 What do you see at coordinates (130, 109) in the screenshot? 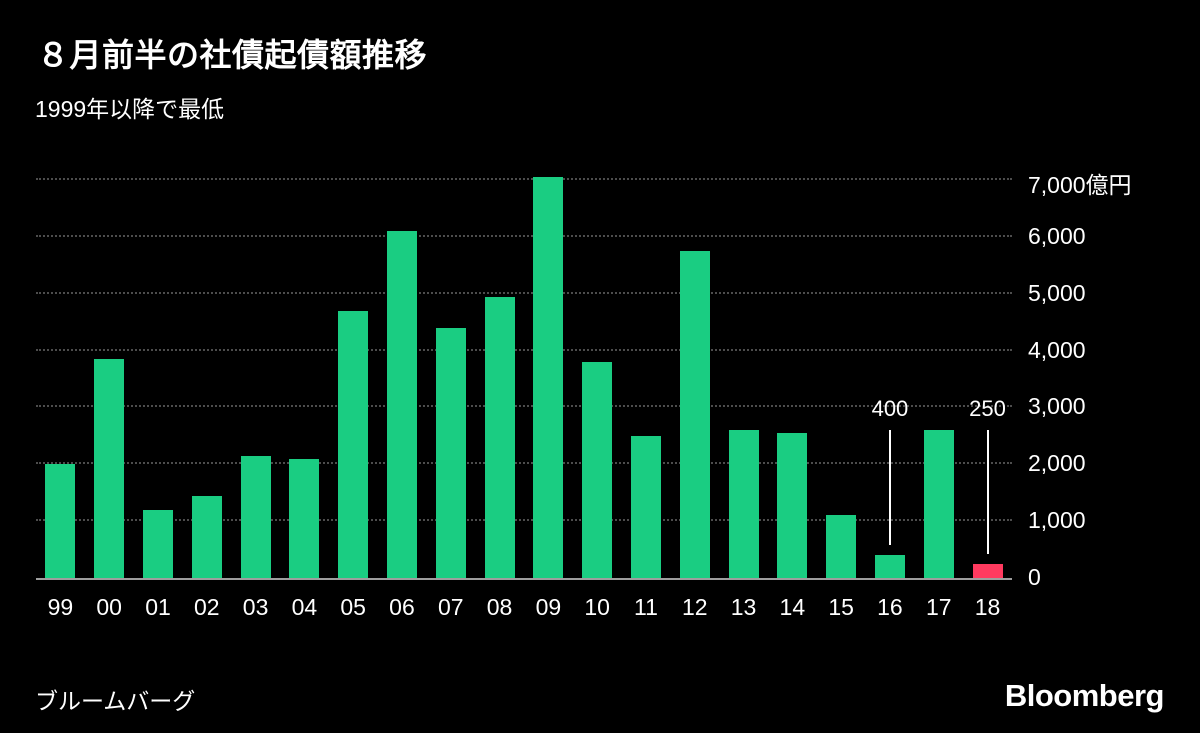
I see `chart-subtitle: 1999年以降で最低` at bounding box center [130, 109].